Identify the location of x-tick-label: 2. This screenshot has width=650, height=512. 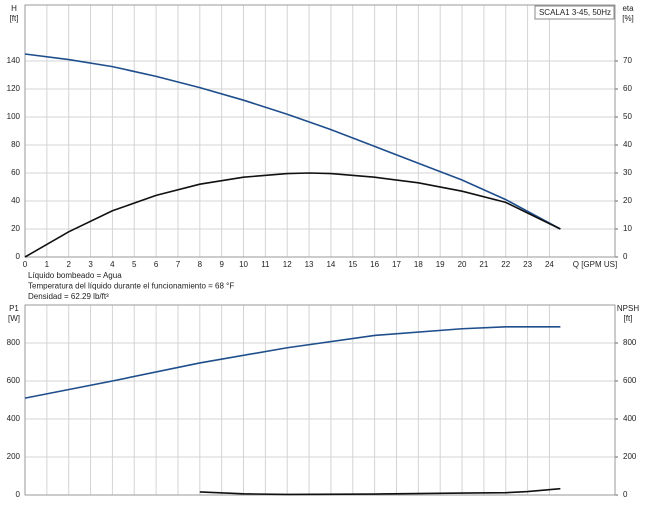
(68, 264).